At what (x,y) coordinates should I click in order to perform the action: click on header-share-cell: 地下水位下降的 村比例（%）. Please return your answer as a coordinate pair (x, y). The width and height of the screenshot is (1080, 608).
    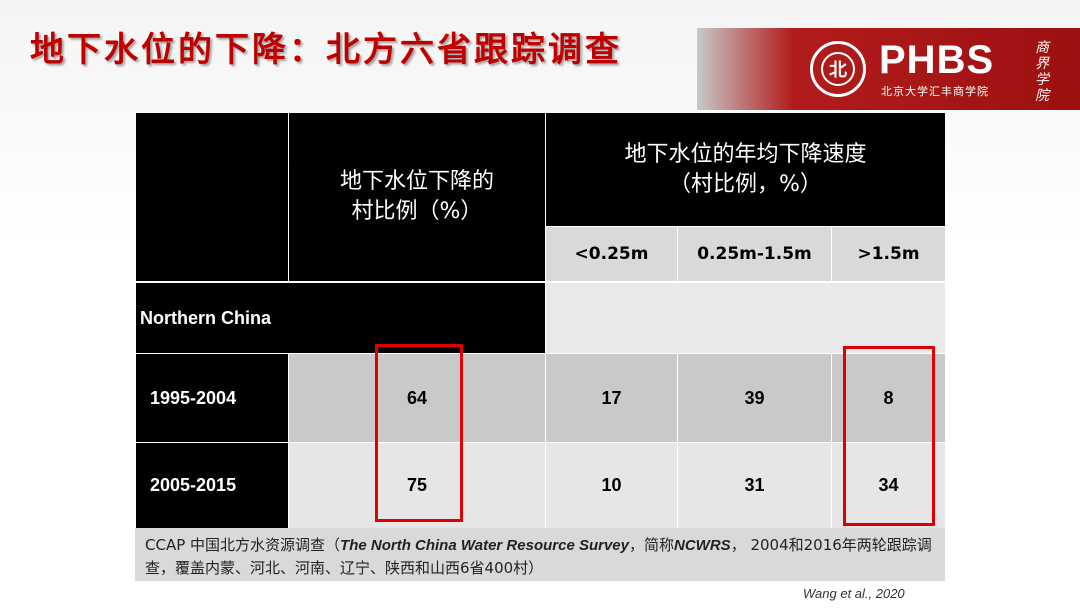
    Looking at the image, I should click on (417, 197).